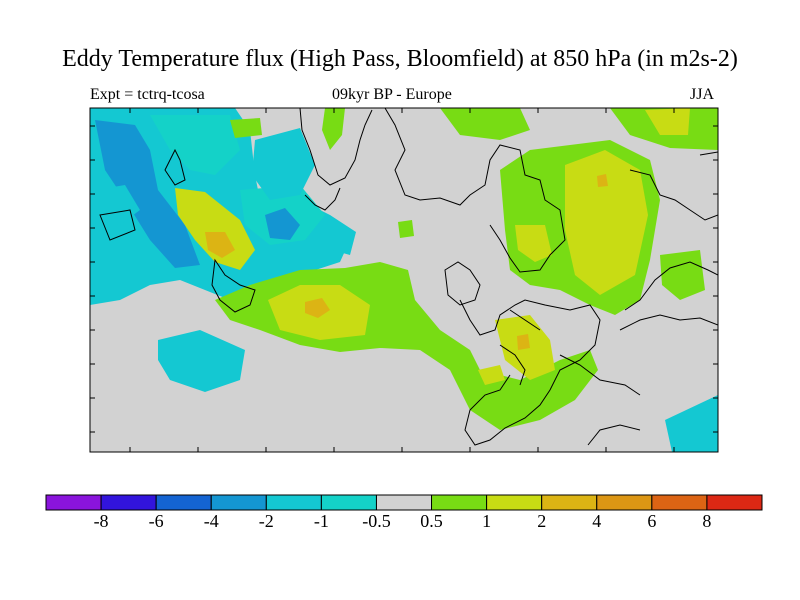 This screenshot has height=600, width=800. I want to click on colorbar-label: 2, so click(542, 521).